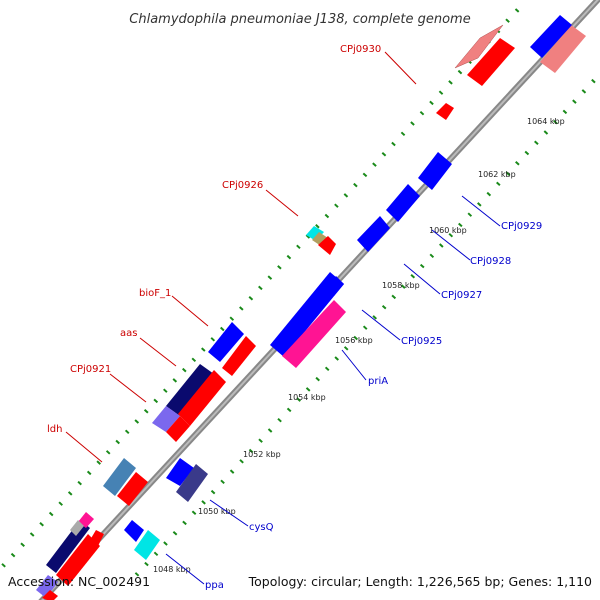 The image size is (600, 600). Describe the element at coordinates (262, 454) in the screenshot. I see `tick-label-1052: 1052 kbp` at that location.